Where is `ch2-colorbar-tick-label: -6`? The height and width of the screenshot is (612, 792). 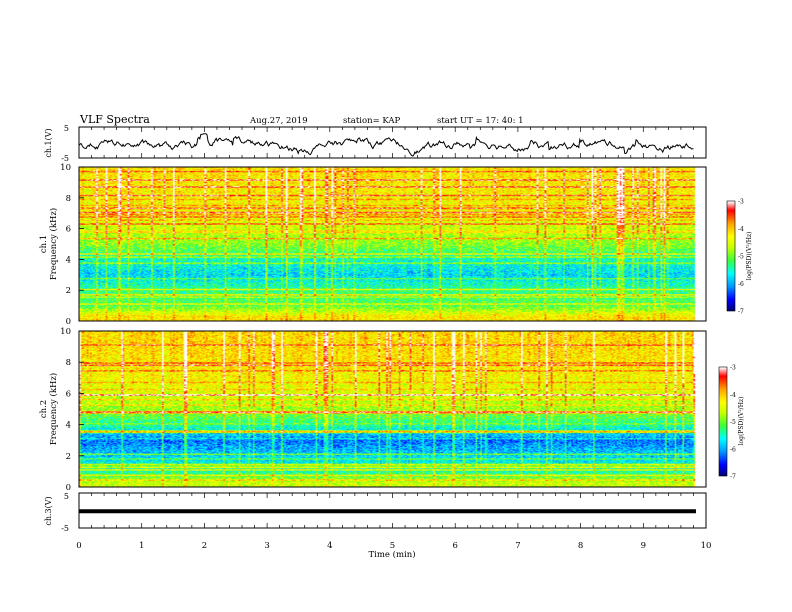
ch2-colorbar-tick-label: -6 is located at coordinates (733, 449).